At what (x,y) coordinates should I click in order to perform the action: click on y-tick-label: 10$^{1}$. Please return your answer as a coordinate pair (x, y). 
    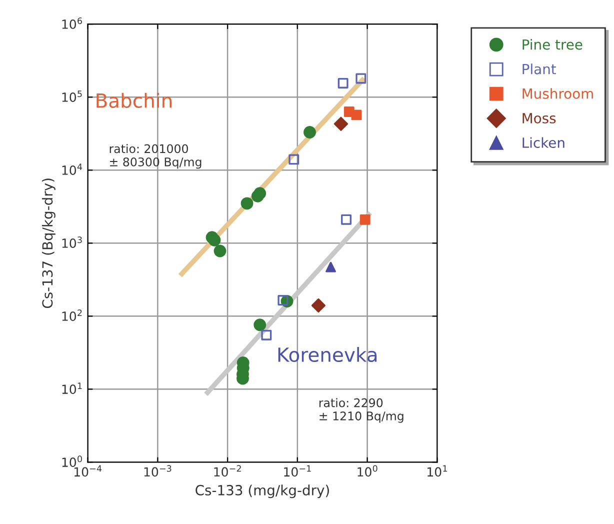
    Looking at the image, I should click on (72, 388).